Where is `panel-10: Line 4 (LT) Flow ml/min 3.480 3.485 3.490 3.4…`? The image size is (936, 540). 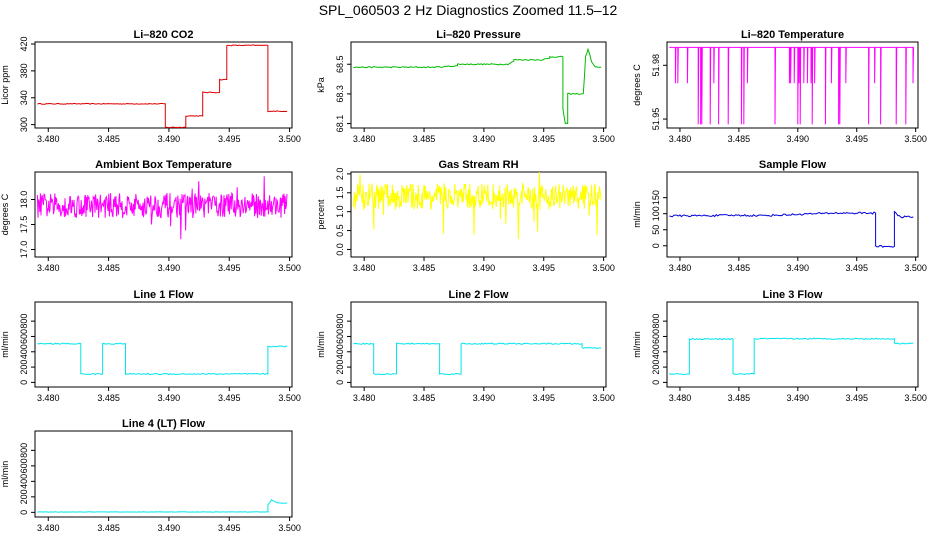
panel-10: Line 4 (LT) Flow ml/min 3.480 3.485 3.490 3.4… is located at coordinates (150, 475).